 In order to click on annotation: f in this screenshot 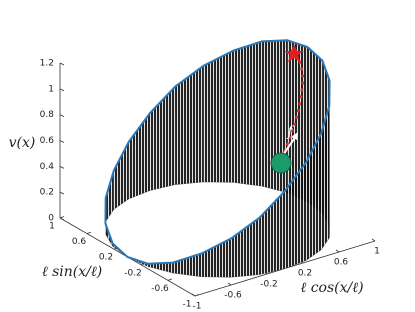, I will do `click(290, 132)`.